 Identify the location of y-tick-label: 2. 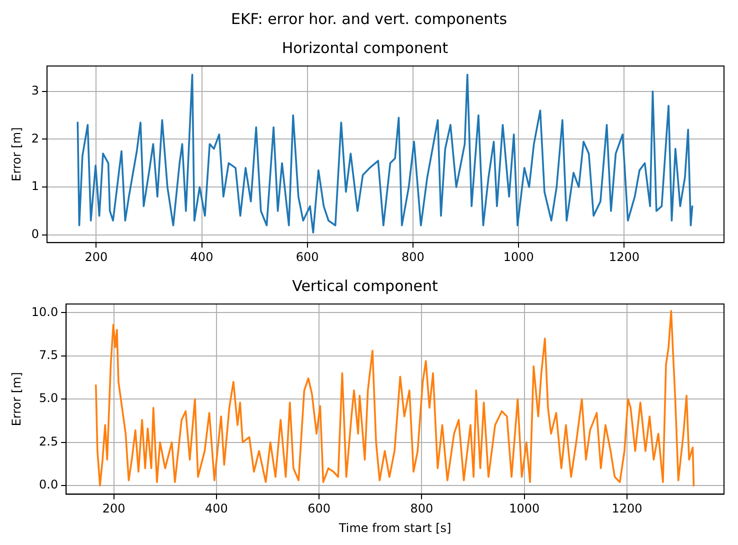
(35, 138).